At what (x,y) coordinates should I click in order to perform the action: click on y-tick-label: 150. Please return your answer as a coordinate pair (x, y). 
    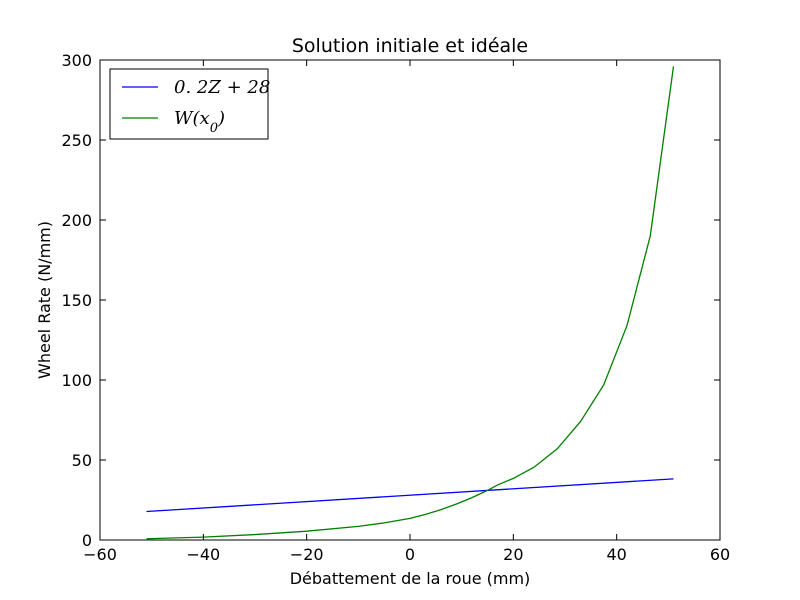
    Looking at the image, I should click on (76, 300).